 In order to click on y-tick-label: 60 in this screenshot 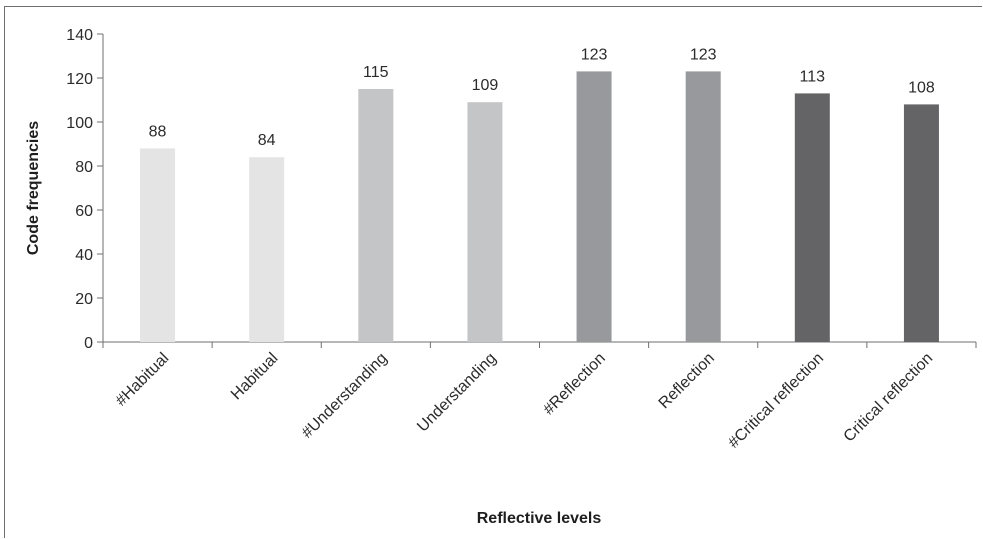, I will do `click(84, 211)`.